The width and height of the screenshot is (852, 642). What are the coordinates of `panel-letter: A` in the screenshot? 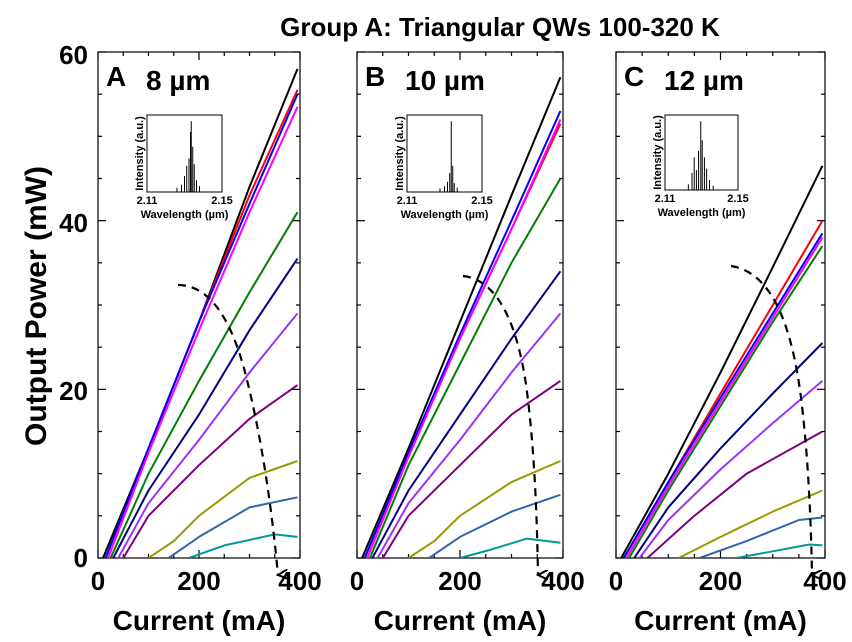 It's located at (116, 76).